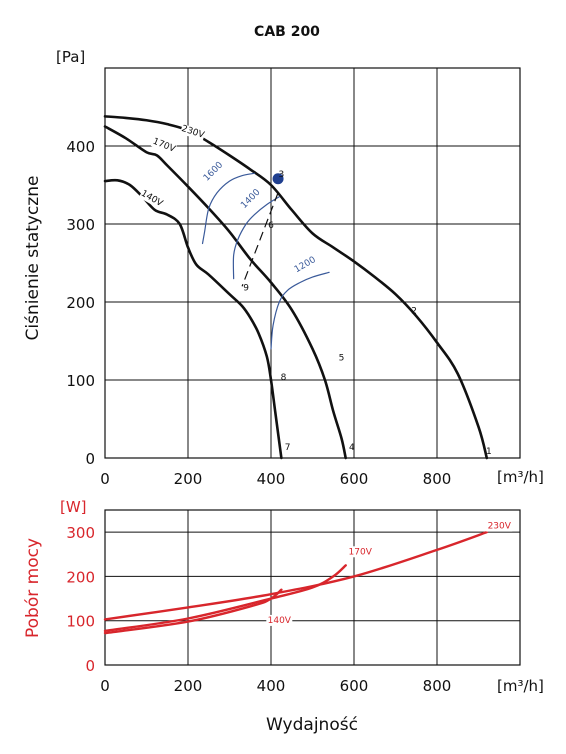 This screenshot has width=566, height=754. I want to click on top-system-curve, so click(260, 239).